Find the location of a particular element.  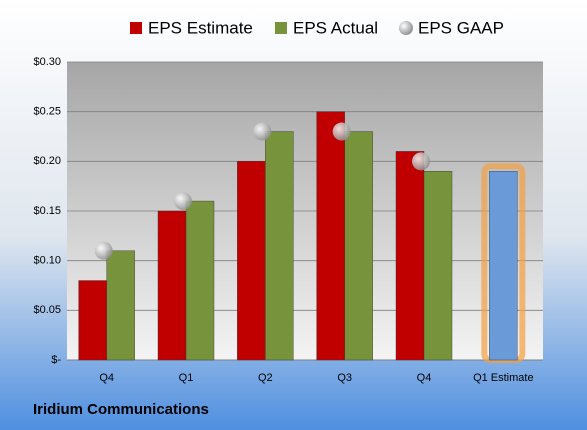

chart-title: Iridium Communications is located at coordinates (121, 409).